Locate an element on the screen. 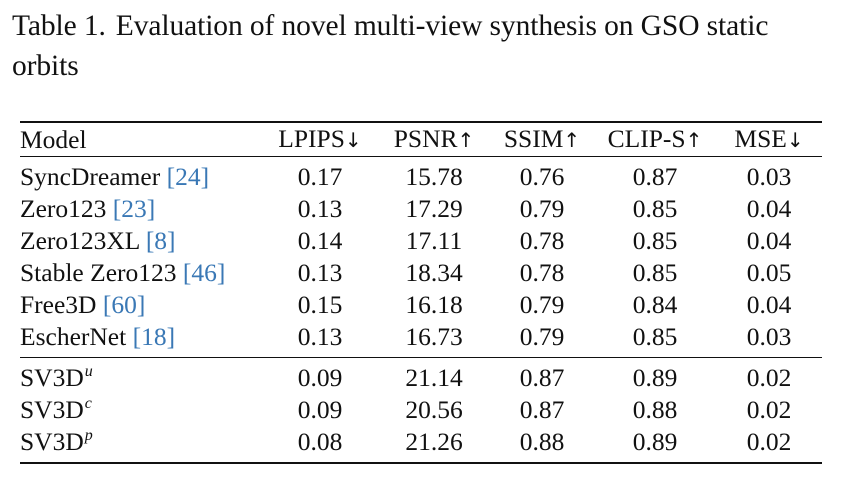  model-name: SyncDreamer [24] is located at coordinates (115, 176).